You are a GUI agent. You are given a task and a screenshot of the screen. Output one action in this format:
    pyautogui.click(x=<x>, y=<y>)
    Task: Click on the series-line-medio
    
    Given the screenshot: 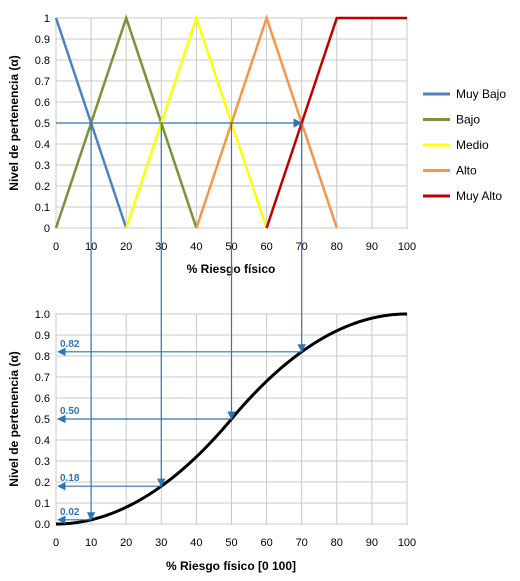 What is the action you would take?
    pyautogui.click(x=196, y=121)
    